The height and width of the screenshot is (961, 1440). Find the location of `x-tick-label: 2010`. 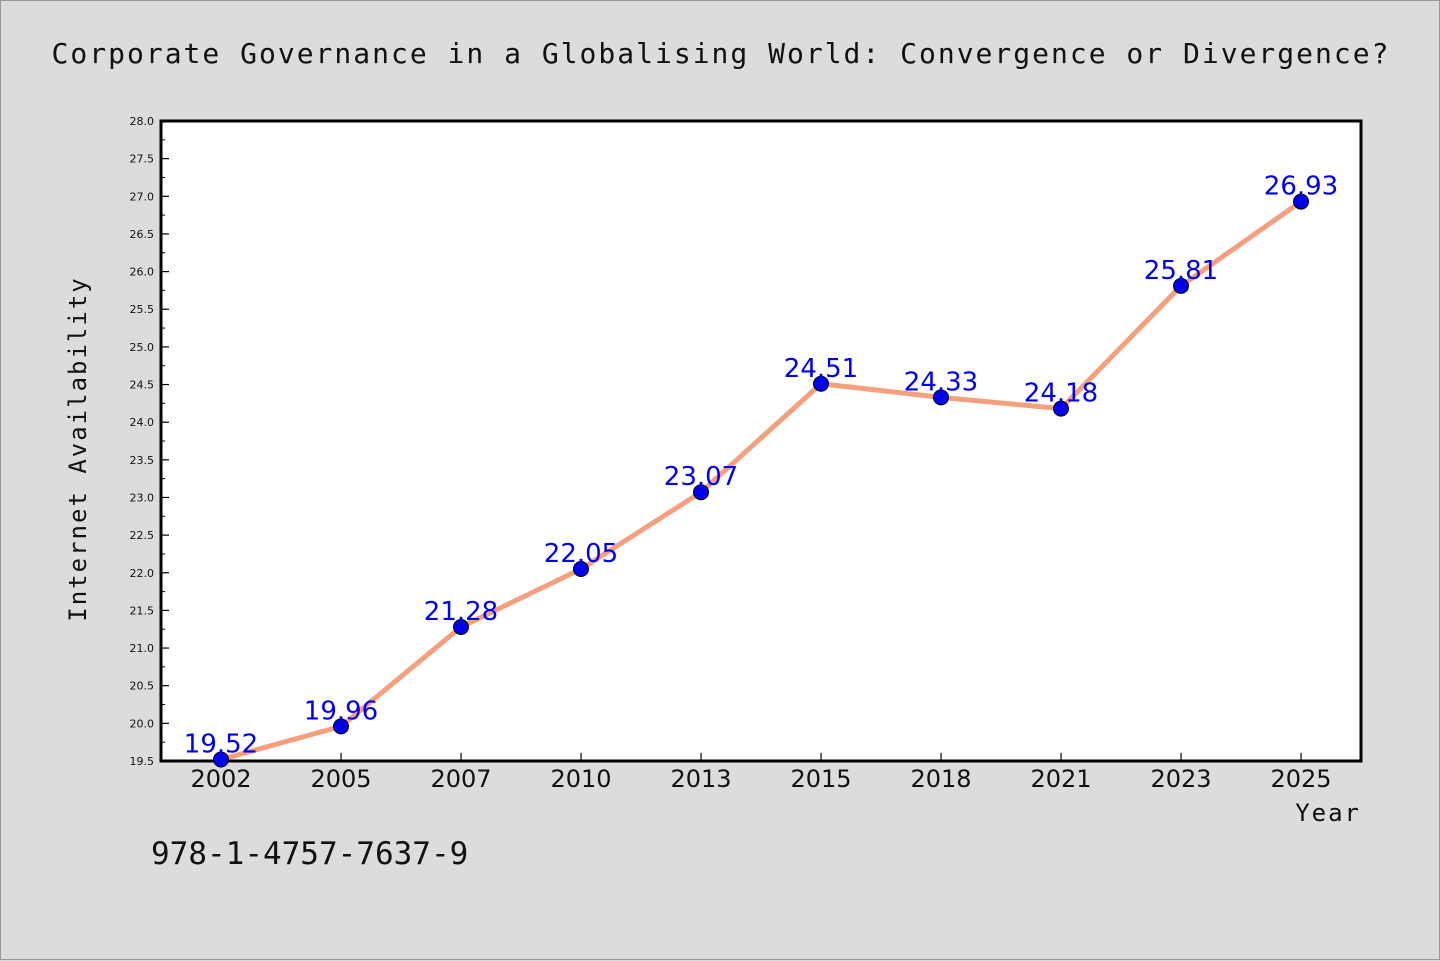

x-tick-label: 2010 is located at coordinates (580, 779).